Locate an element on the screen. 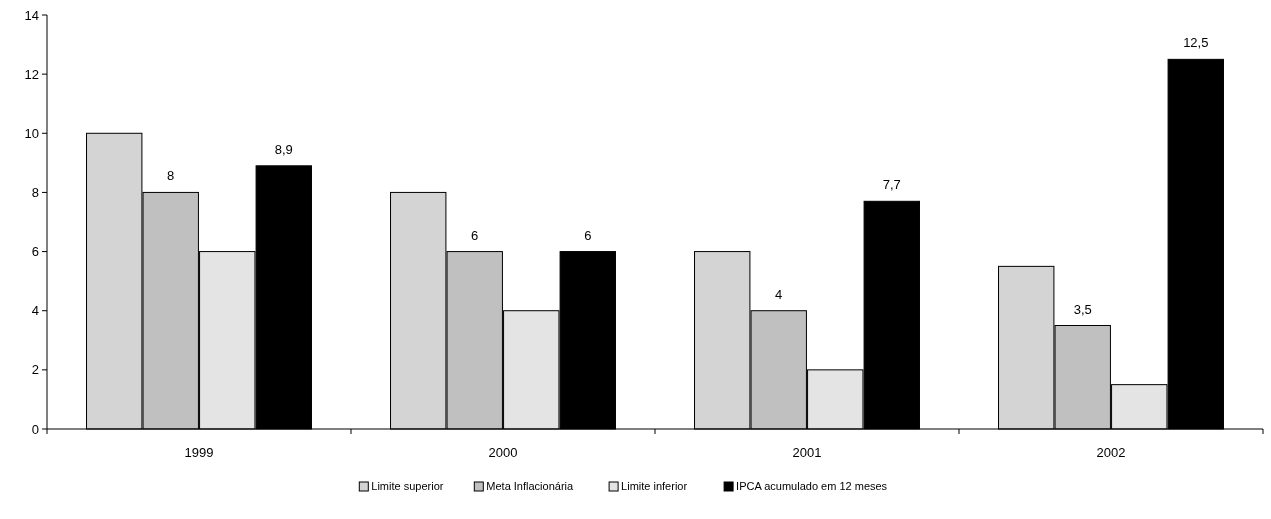  y-tick-label: 2 is located at coordinates (35, 370).